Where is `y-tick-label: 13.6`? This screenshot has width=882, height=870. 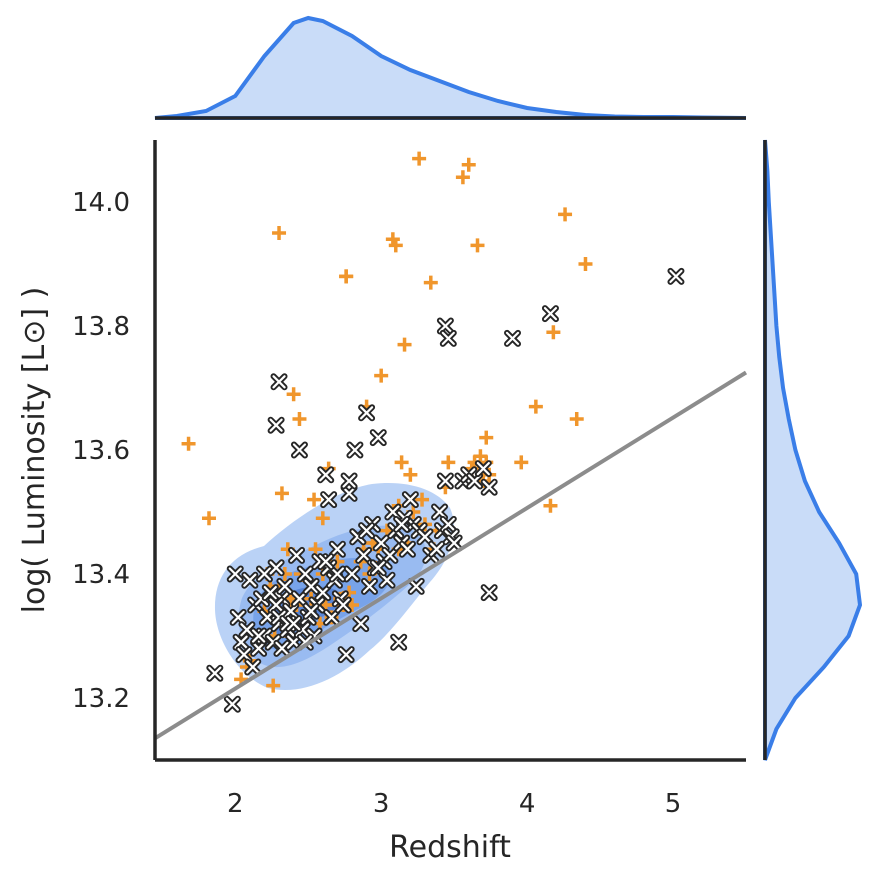
y-tick-label: 13.6 is located at coordinates (101, 451).